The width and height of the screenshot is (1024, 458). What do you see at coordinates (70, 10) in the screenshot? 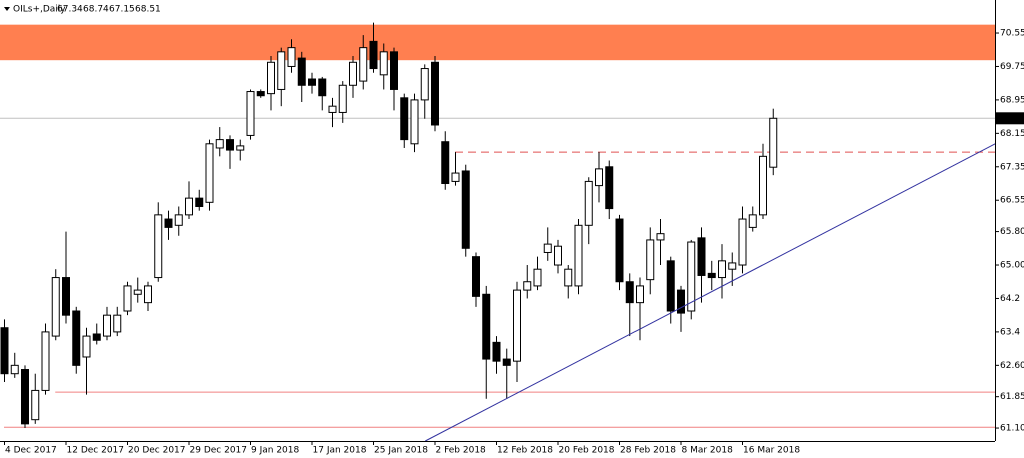
I see `header-open: 67.34` at bounding box center [70, 10].